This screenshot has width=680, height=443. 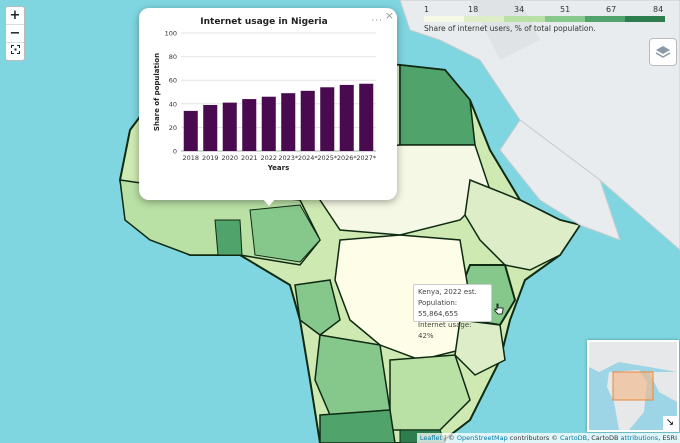 I want to click on tooltip-internet-usage: Internet usage: 42%, so click(x=445, y=330).